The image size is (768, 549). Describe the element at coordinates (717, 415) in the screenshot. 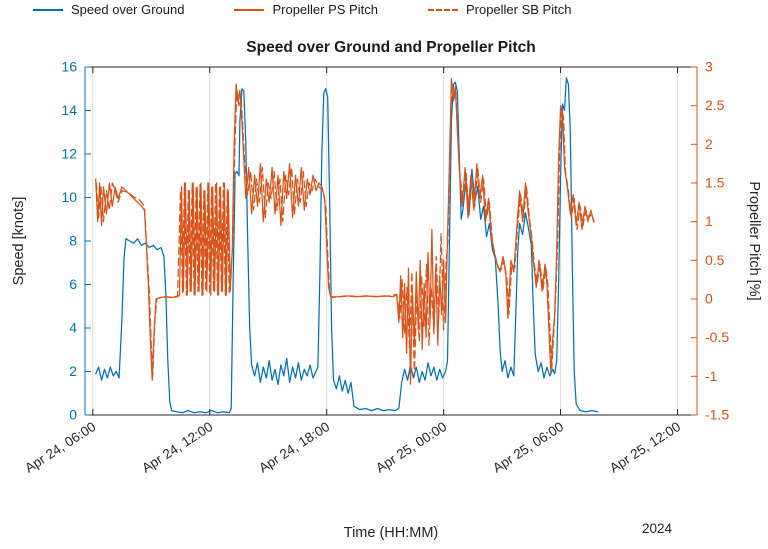

I see `right-tick-label: -1.5` at that location.